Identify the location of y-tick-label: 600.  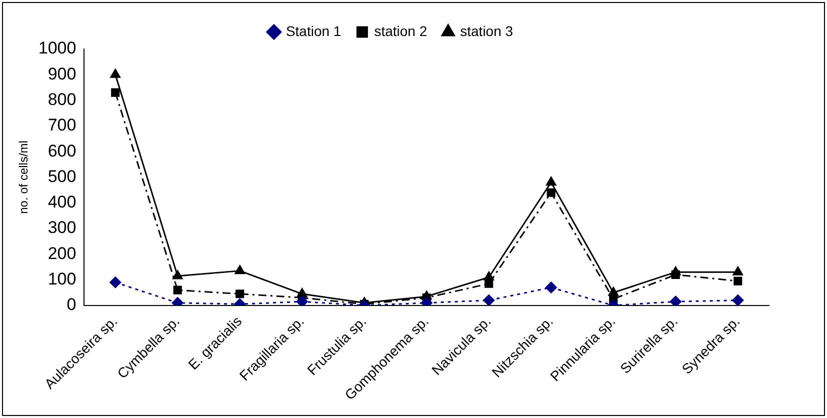
(62, 150).